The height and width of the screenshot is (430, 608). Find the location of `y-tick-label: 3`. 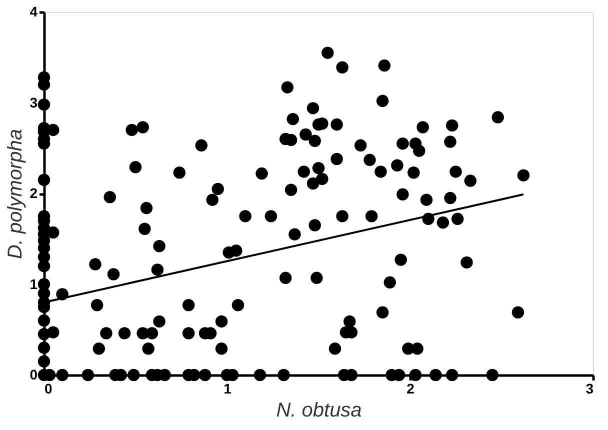

y-tick-label: 3 is located at coordinates (34, 102).